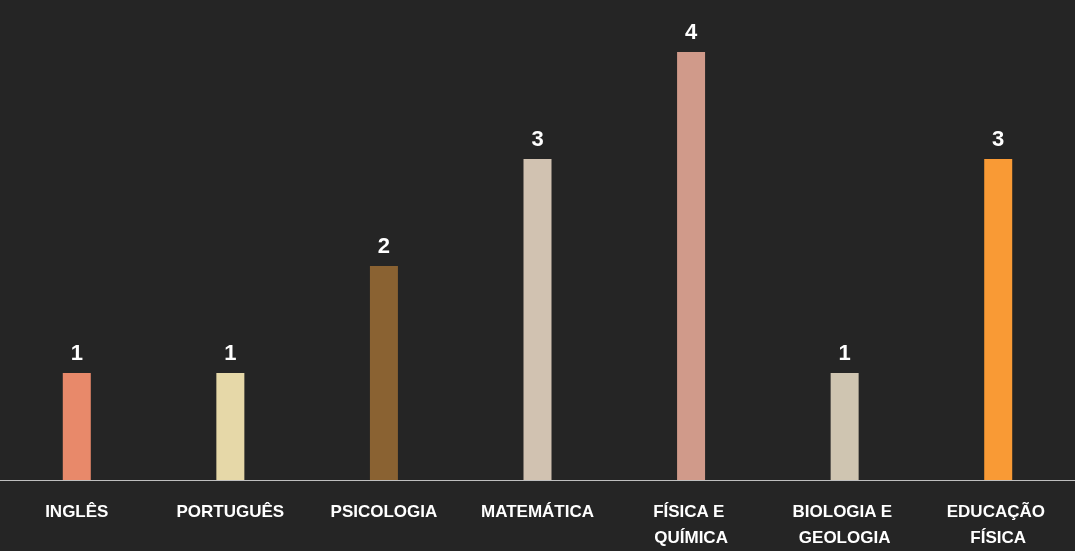 The width and height of the screenshot is (1075, 551). What do you see at coordinates (691, 524) in the screenshot?
I see `x-tick-label: FÍSICA E QUÍMICA` at bounding box center [691, 524].